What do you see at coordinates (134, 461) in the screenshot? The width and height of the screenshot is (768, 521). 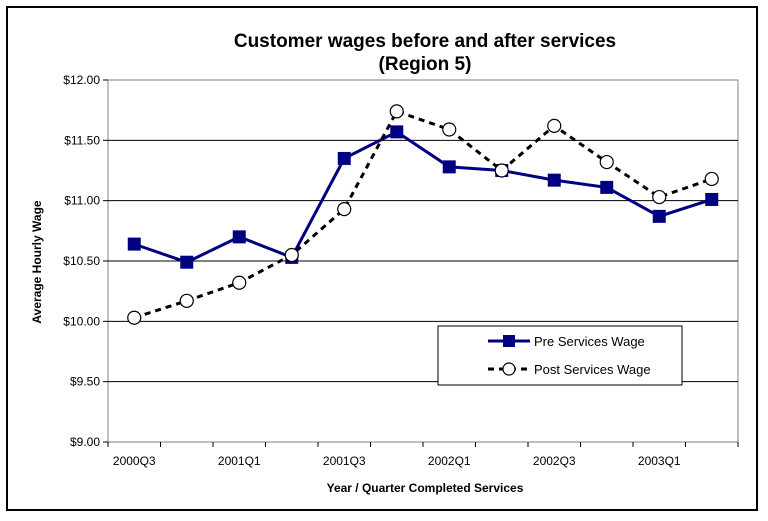 I see `x-tick-label: 2000Q3` at bounding box center [134, 461].